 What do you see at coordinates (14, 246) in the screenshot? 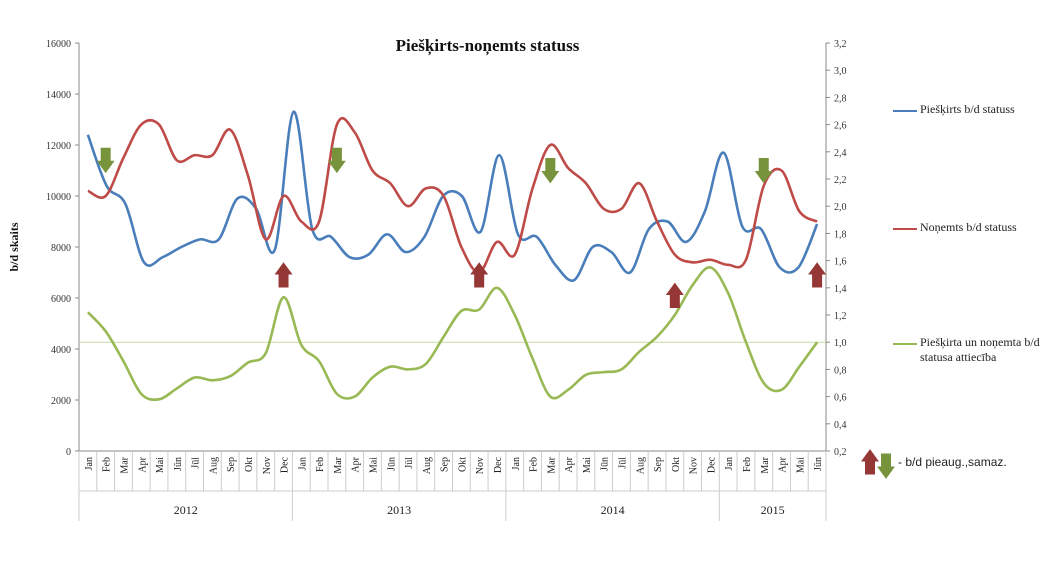
I see `y-axis-label: b/d skaits` at bounding box center [14, 246].